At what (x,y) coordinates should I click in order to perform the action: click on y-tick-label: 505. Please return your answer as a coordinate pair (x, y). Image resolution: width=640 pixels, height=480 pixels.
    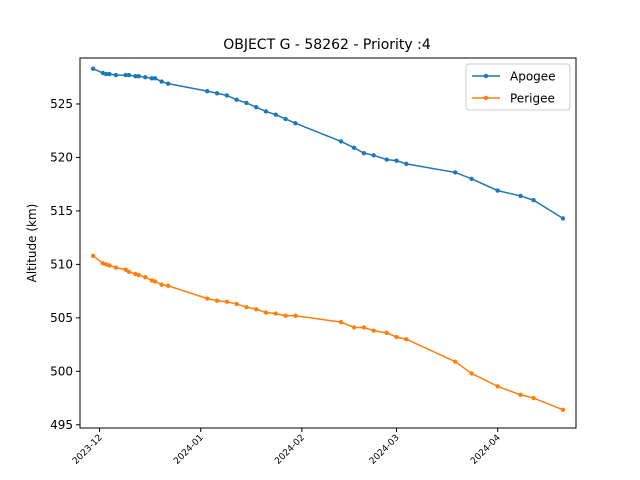
    Looking at the image, I should click on (61, 318).